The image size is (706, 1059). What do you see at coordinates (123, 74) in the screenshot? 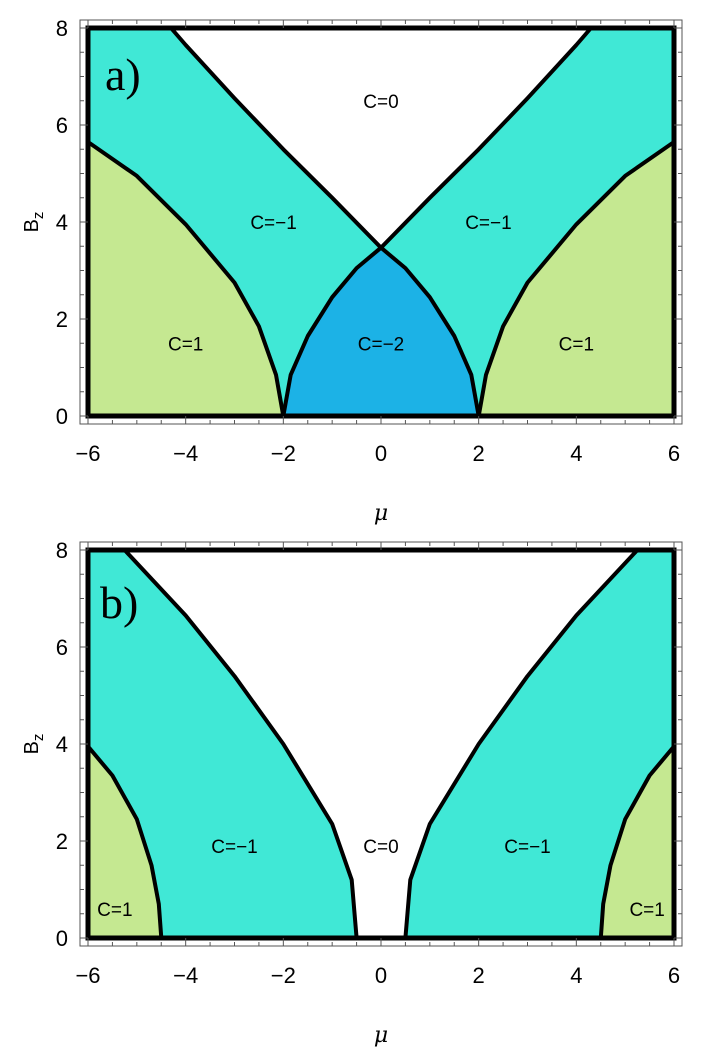
I see `panel-a-panel-label: a)` at bounding box center [123, 74].